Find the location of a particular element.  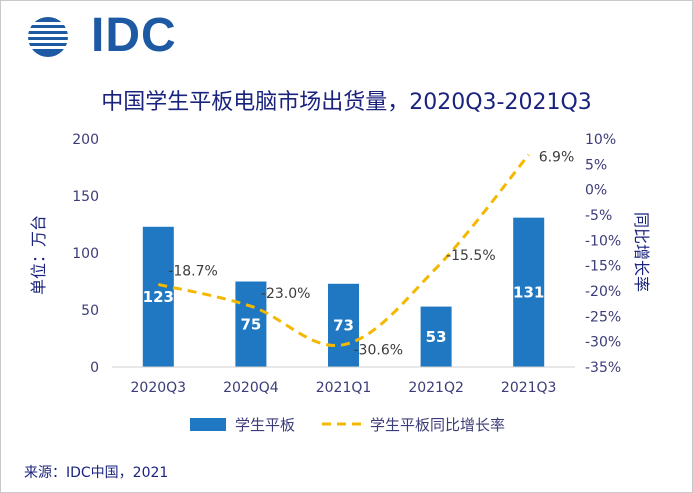

bar-2021Q3 is located at coordinates (529, 292).